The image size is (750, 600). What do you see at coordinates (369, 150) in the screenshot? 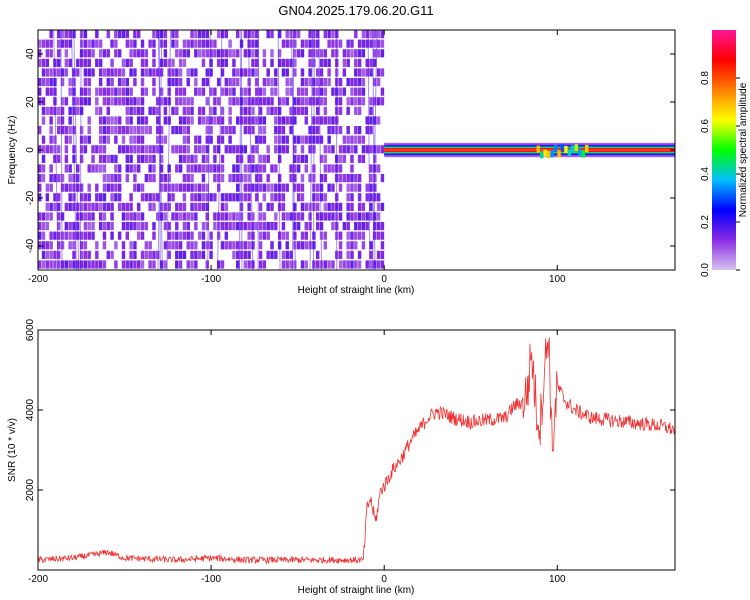
I see `heatmap-streak` at bounding box center [369, 150].